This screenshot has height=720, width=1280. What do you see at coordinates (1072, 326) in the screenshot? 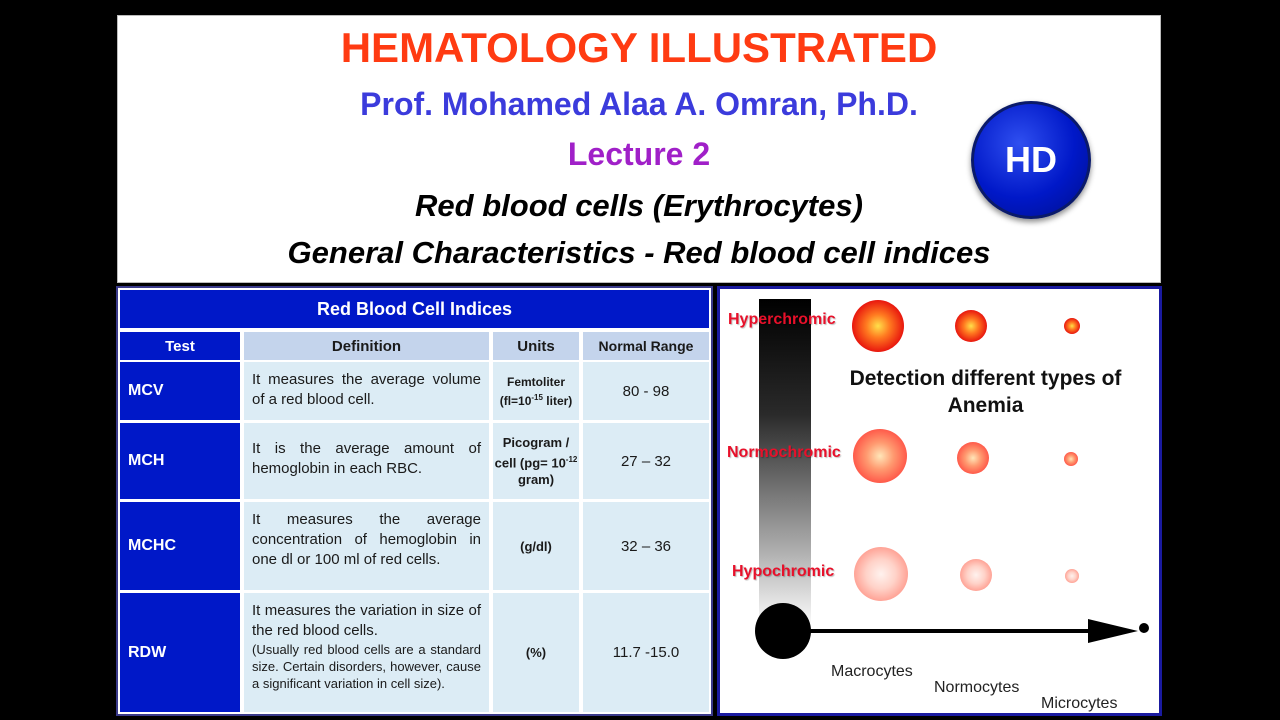
I see `cell-hyper-micro` at bounding box center [1072, 326].